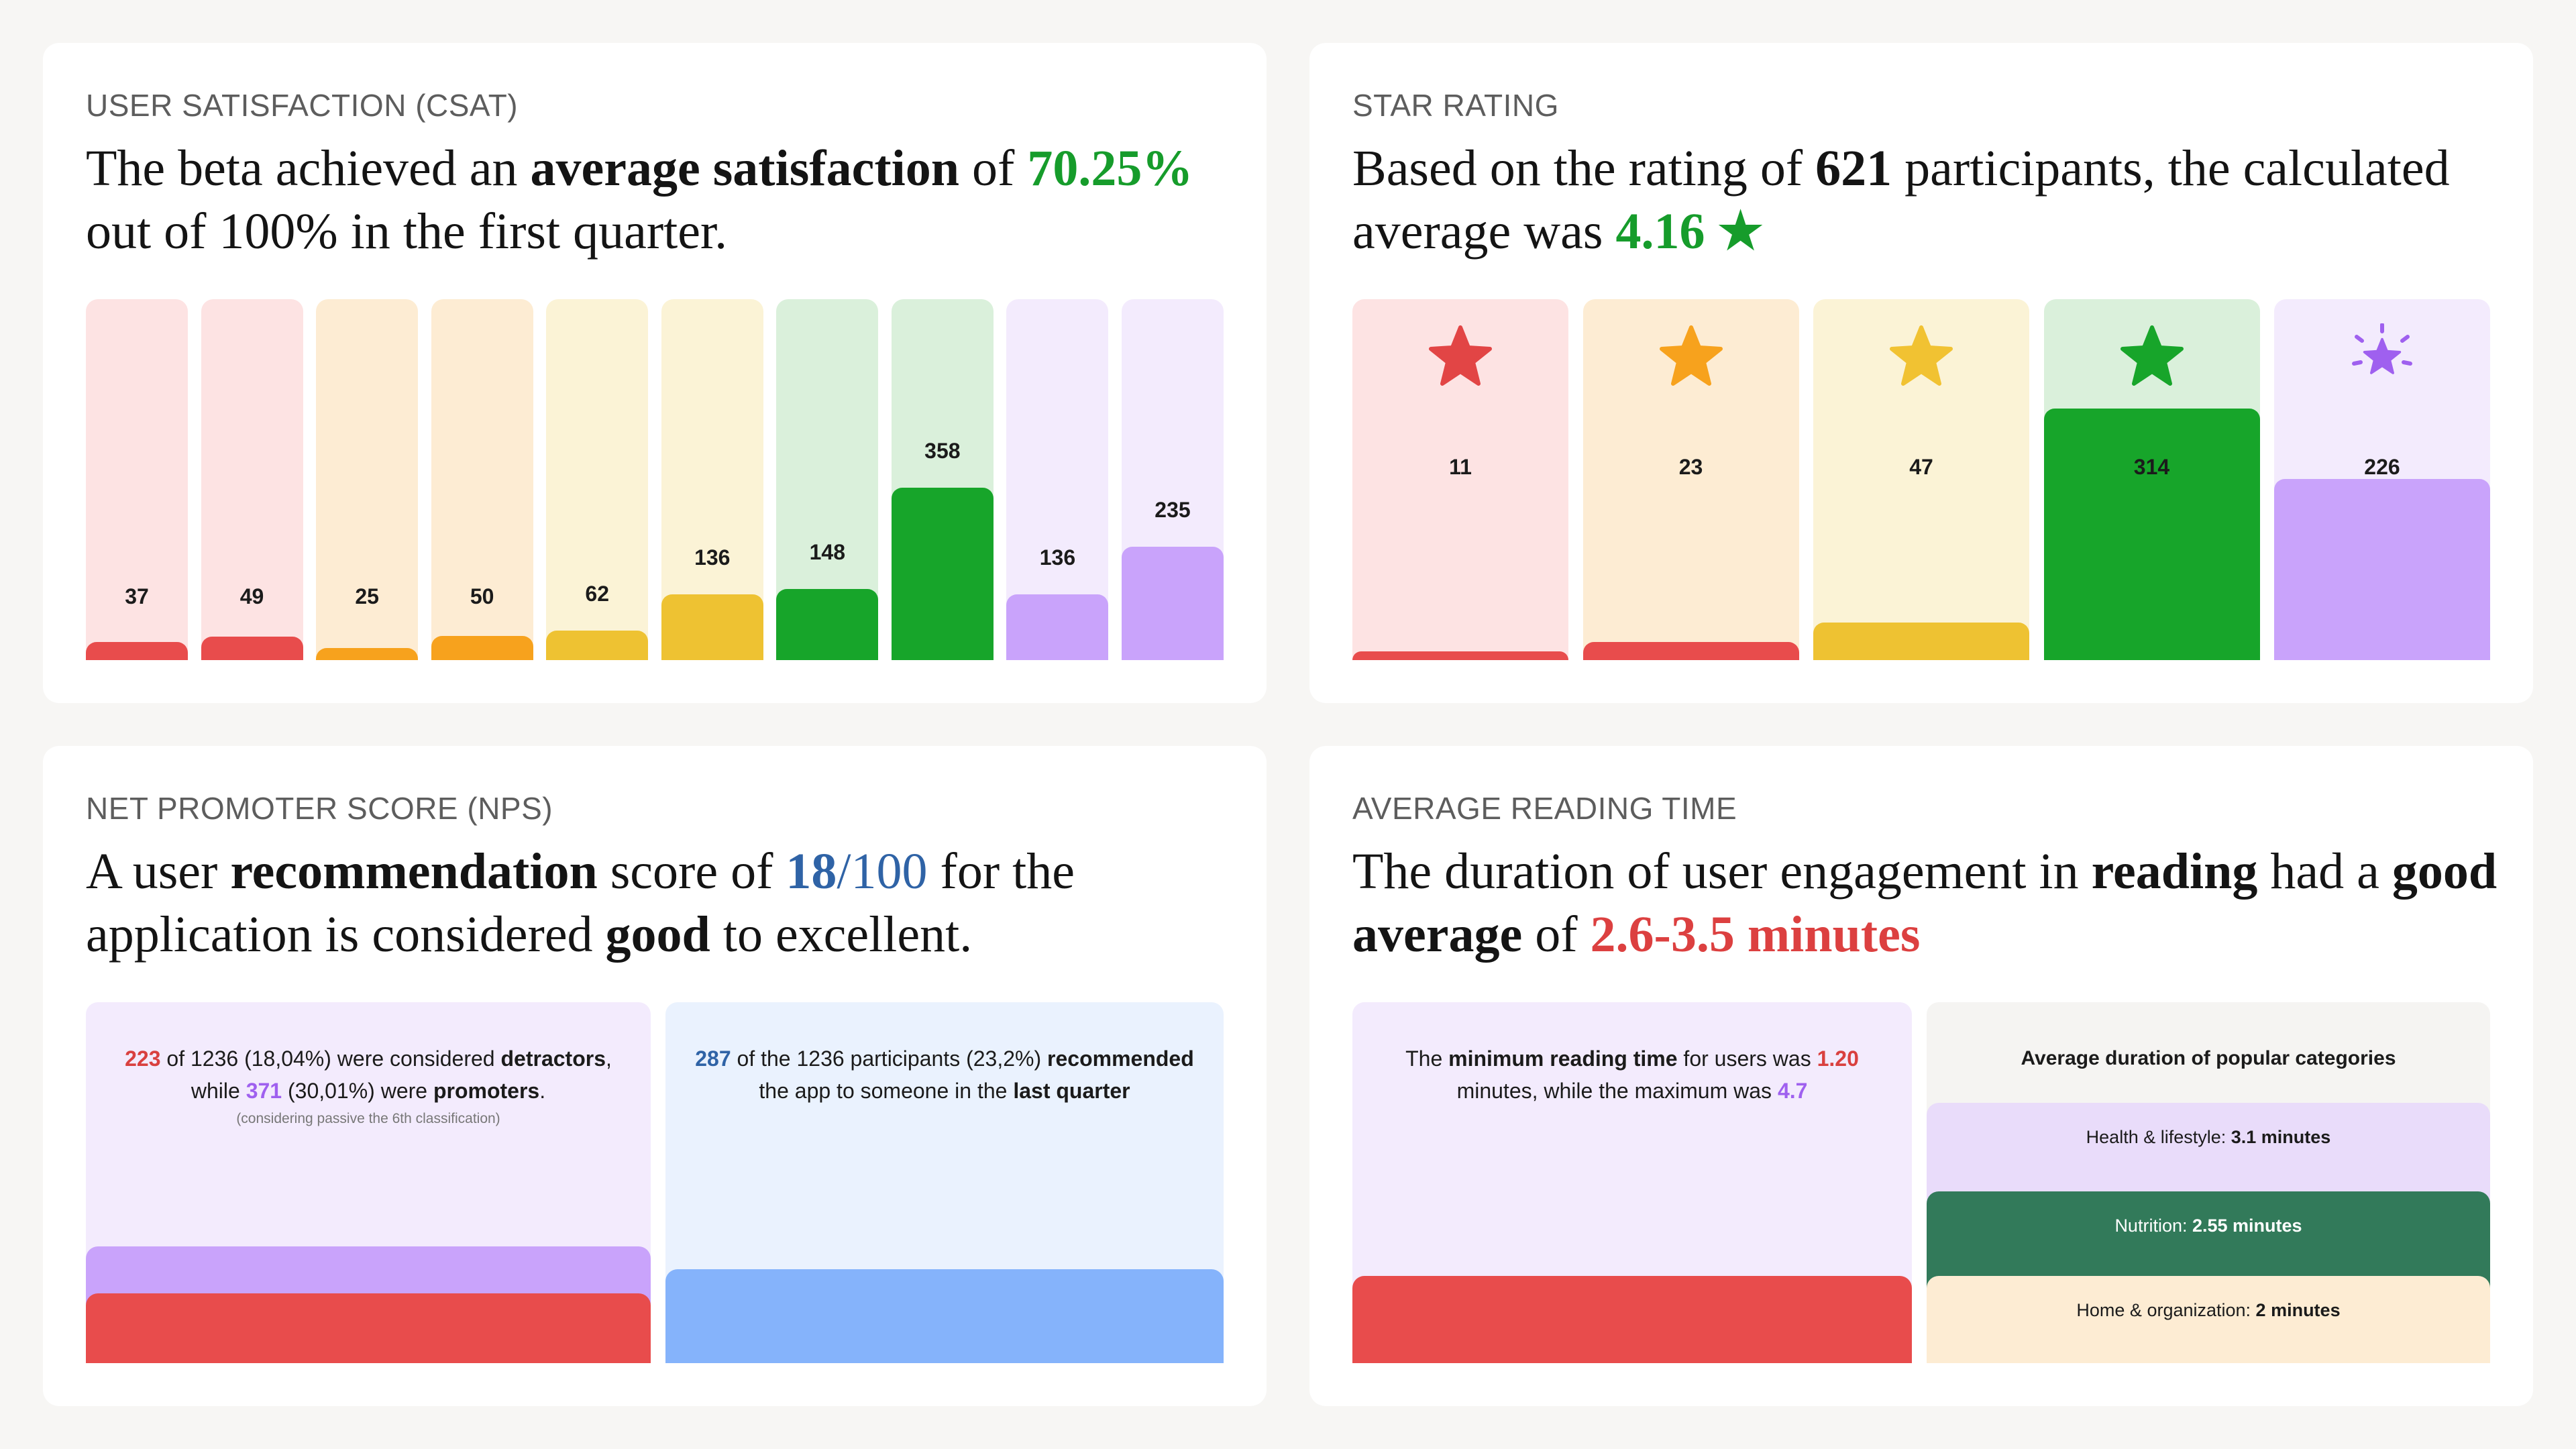 Image resolution: width=2576 pixels, height=1449 pixels. What do you see at coordinates (553, 1058) in the screenshot?
I see `nps-panel-bold: detractors` at bounding box center [553, 1058].